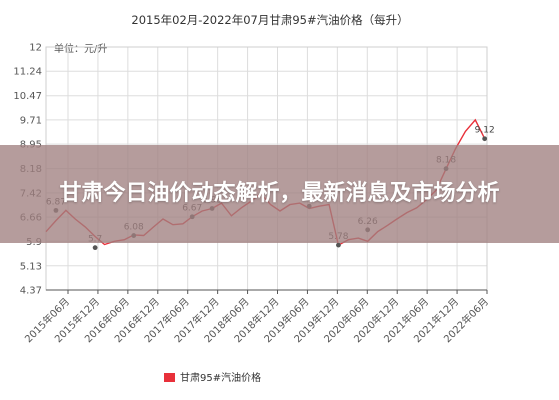 This screenshot has width=559, height=400. I want to click on y-tick-label: 9.71, so click(31, 120).